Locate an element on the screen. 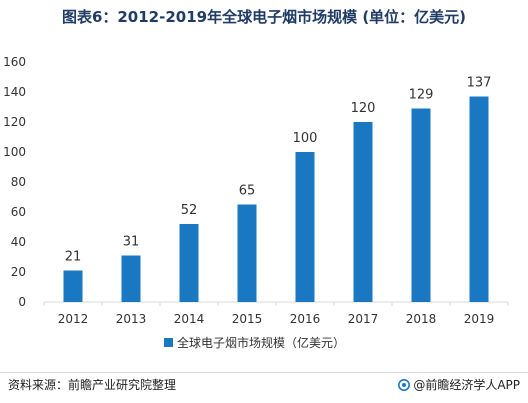 The height and width of the screenshot is (403, 528). y-tick-label: 80 is located at coordinates (18, 182).